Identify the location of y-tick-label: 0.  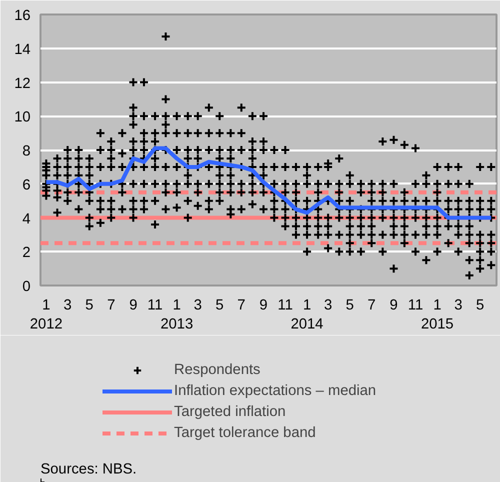
(26, 287).